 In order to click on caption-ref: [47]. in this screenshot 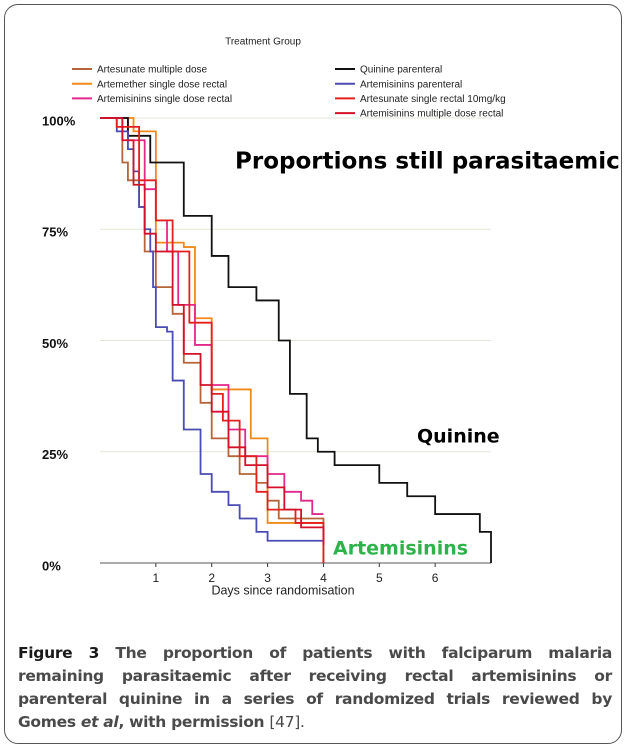, I will do `click(287, 722)`.